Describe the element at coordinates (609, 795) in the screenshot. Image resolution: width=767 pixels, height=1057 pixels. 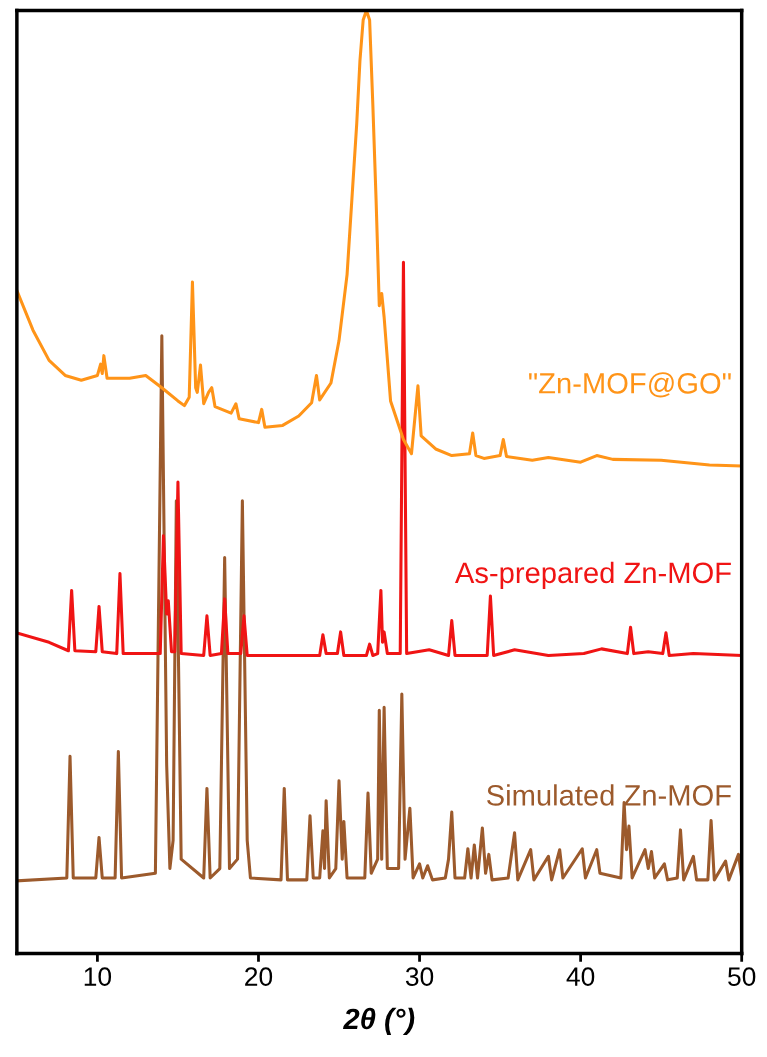
I see `series-label: Simulated Zn-MOF` at that location.